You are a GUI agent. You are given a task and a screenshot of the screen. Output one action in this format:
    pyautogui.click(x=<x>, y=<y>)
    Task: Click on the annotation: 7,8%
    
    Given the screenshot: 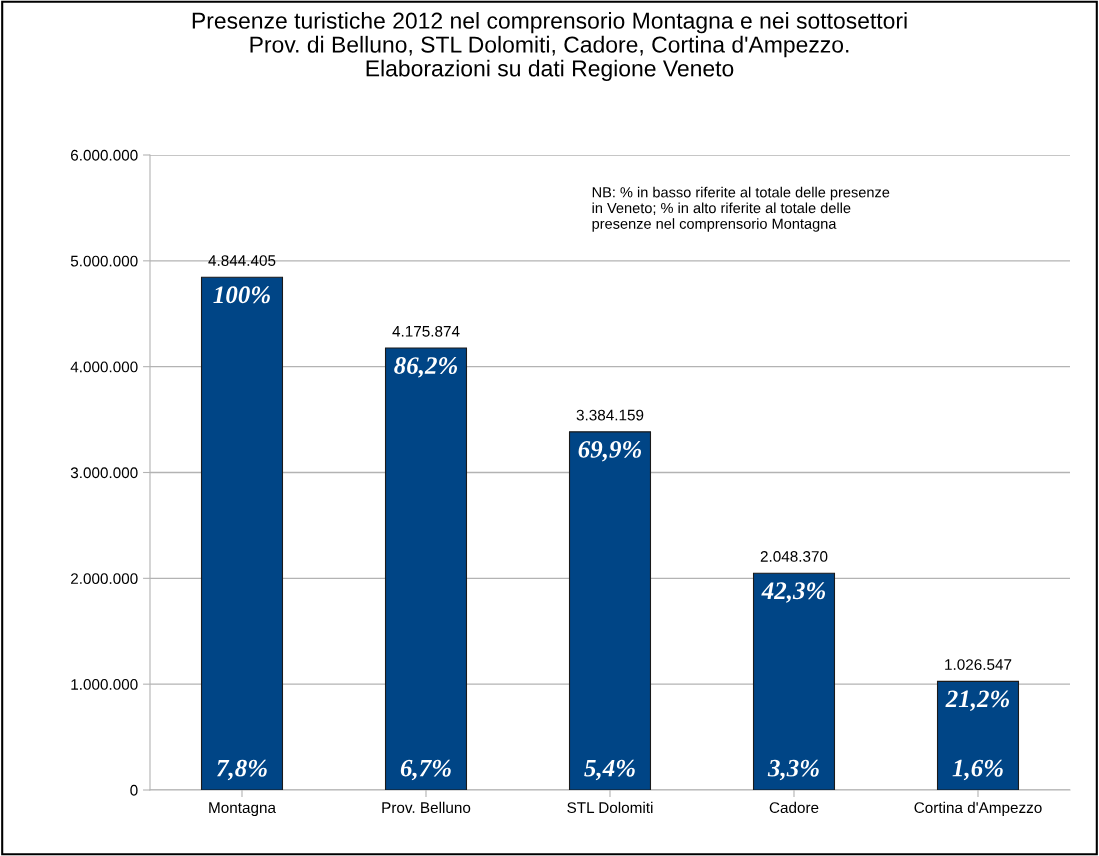 What is the action you would take?
    pyautogui.click(x=242, y=770)
    